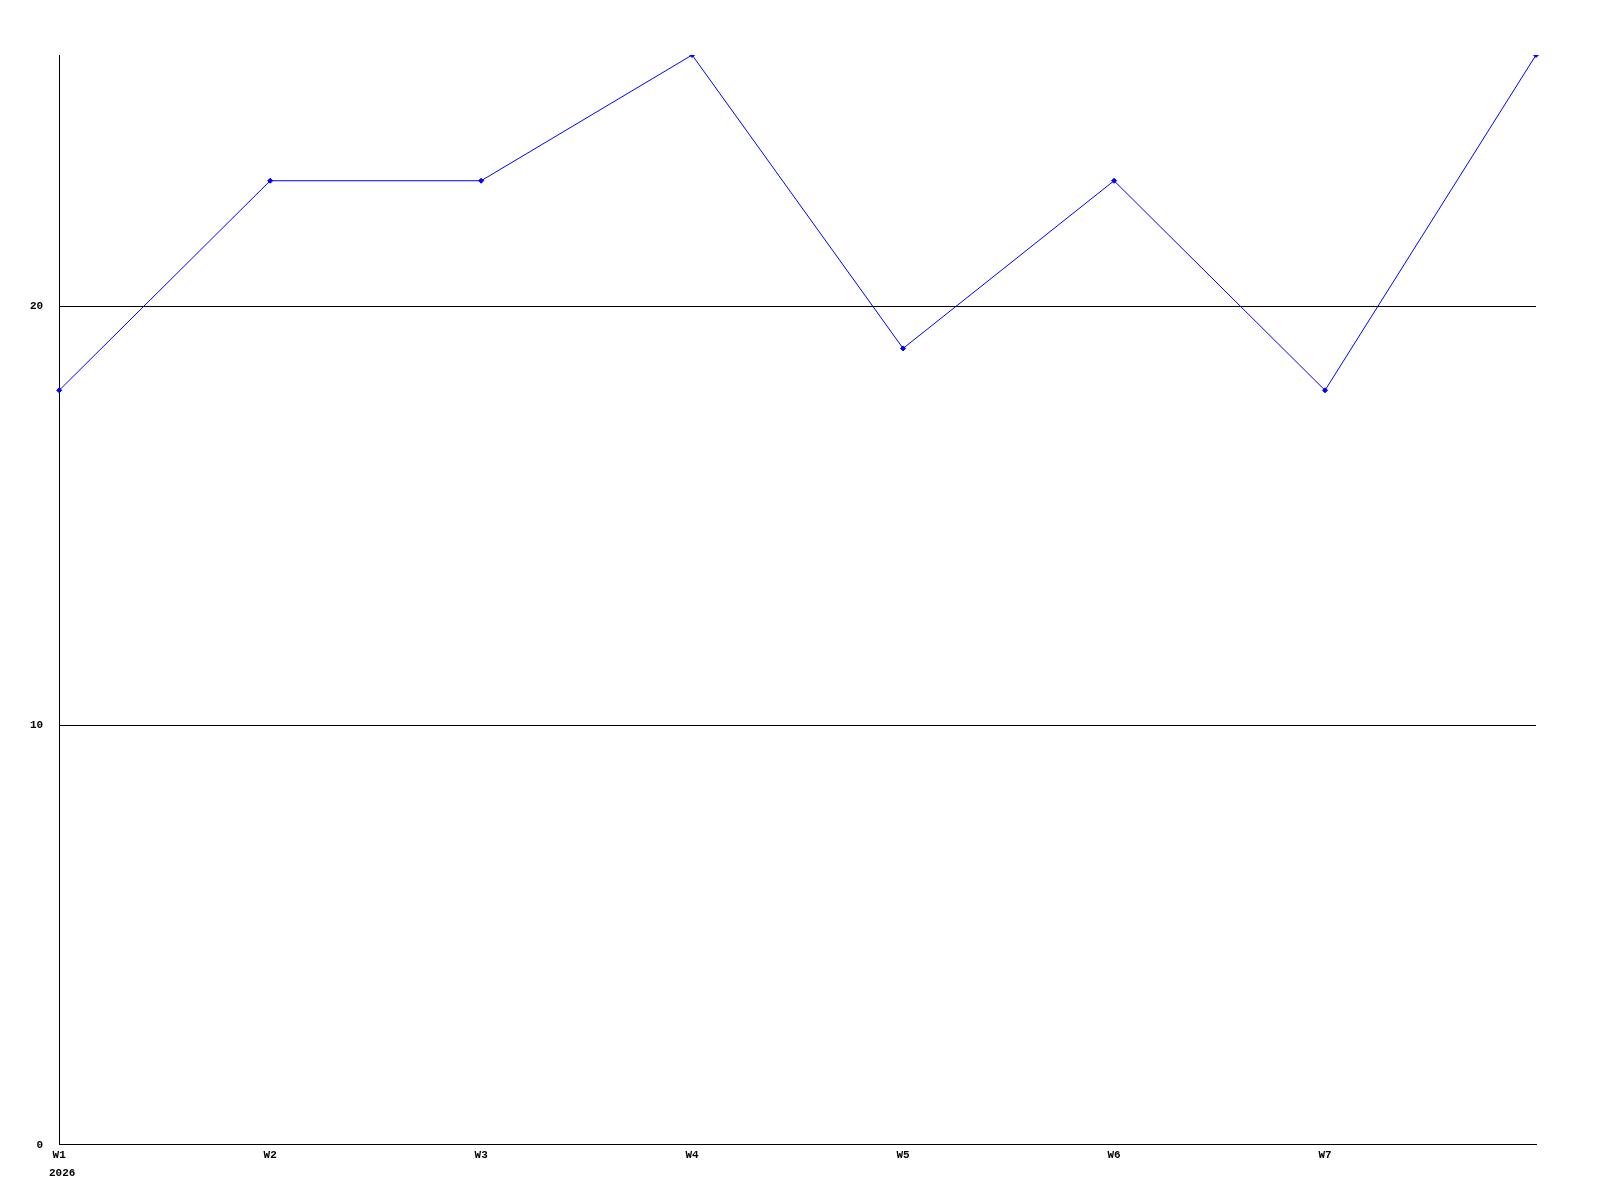 This screenshot has height=1200, width=1600. Describe the element at coordinates (1114, 1155) in the screenshot. I see `x-tick-label: W6` at that location.